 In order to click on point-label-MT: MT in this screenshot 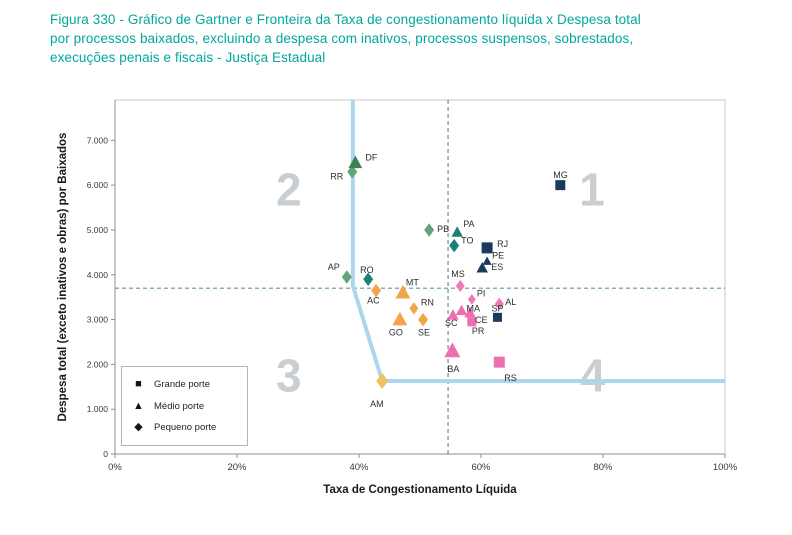, I will do `click(412, 283)`.